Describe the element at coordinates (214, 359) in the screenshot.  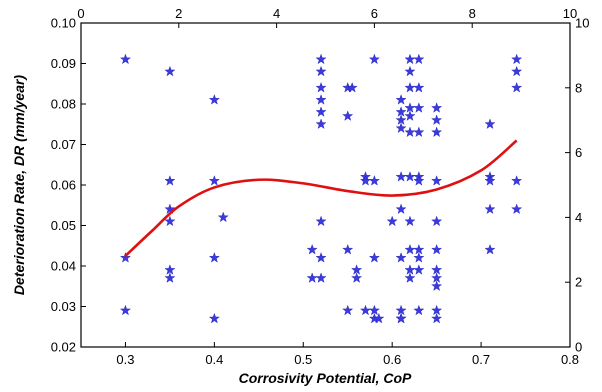
I see `x-tick-label: 0.4` at that location.